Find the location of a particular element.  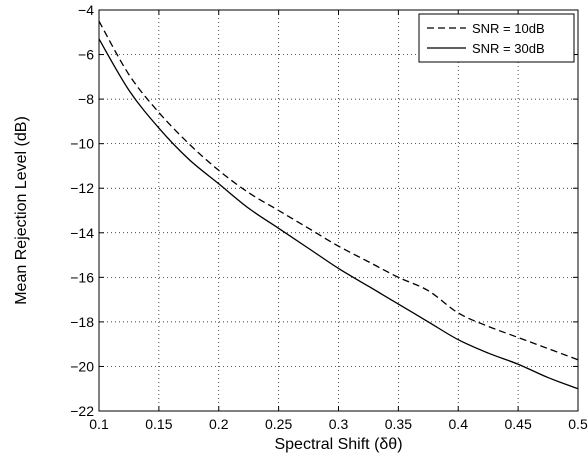

legend-label-snr-30db: SNR = 30dB is located at coordinates (508, 48).